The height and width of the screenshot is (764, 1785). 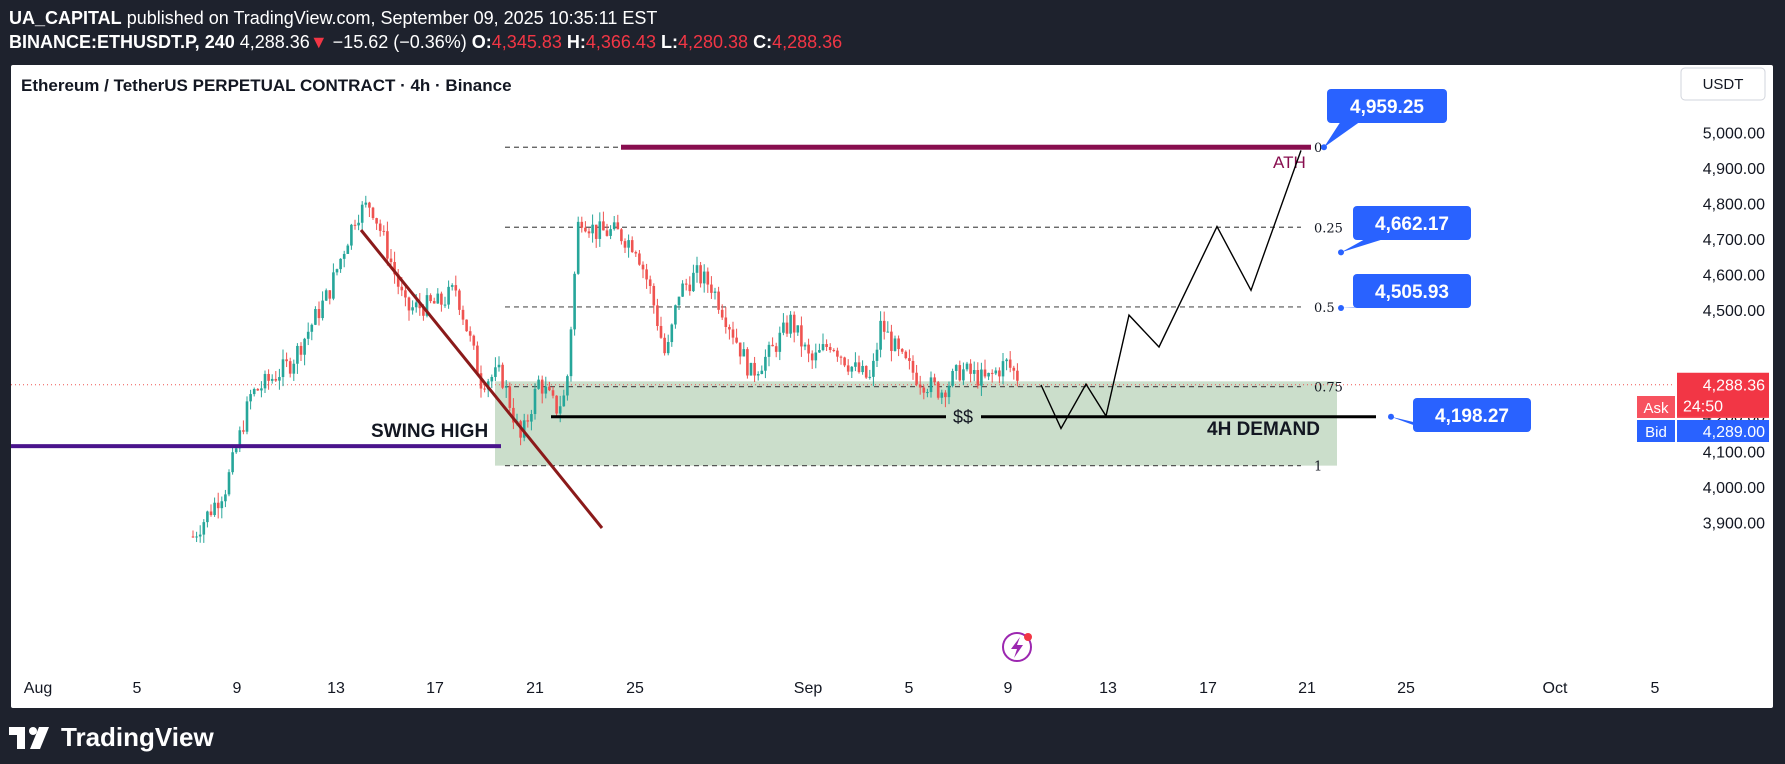 What do you see at coordinates (1723, 84) in the screenshot?
I see `currency-button` at bounding box center [1723, 84].